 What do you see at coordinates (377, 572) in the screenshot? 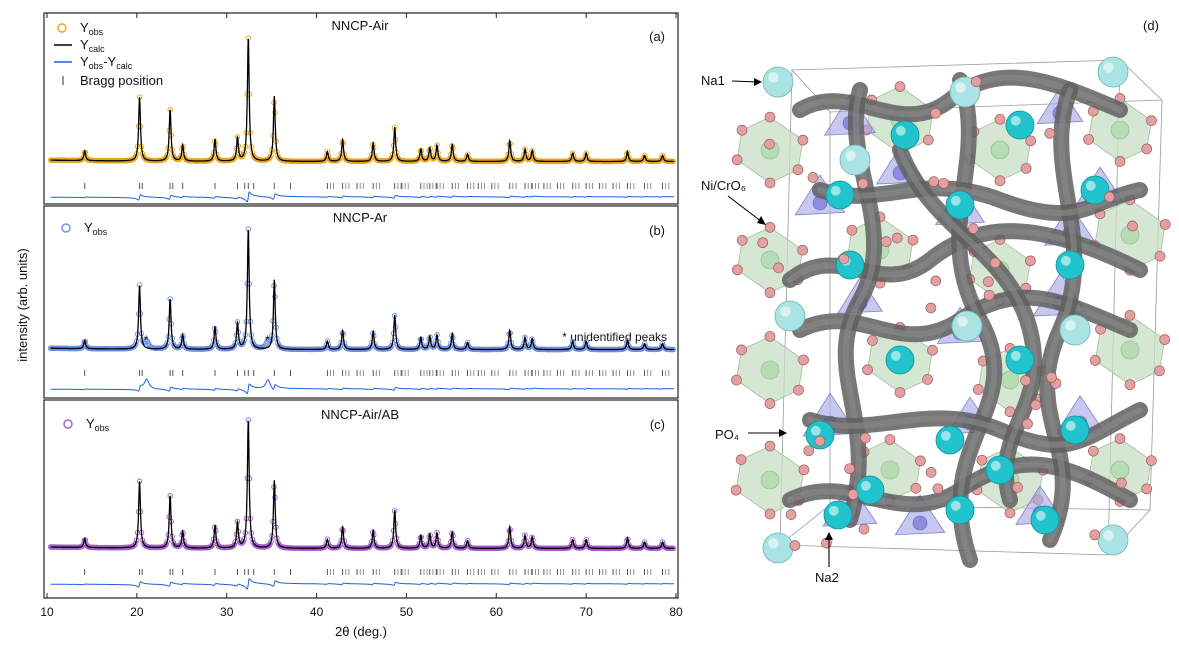
I see `bragg-ticks-c` at bounding box center [377, 572].